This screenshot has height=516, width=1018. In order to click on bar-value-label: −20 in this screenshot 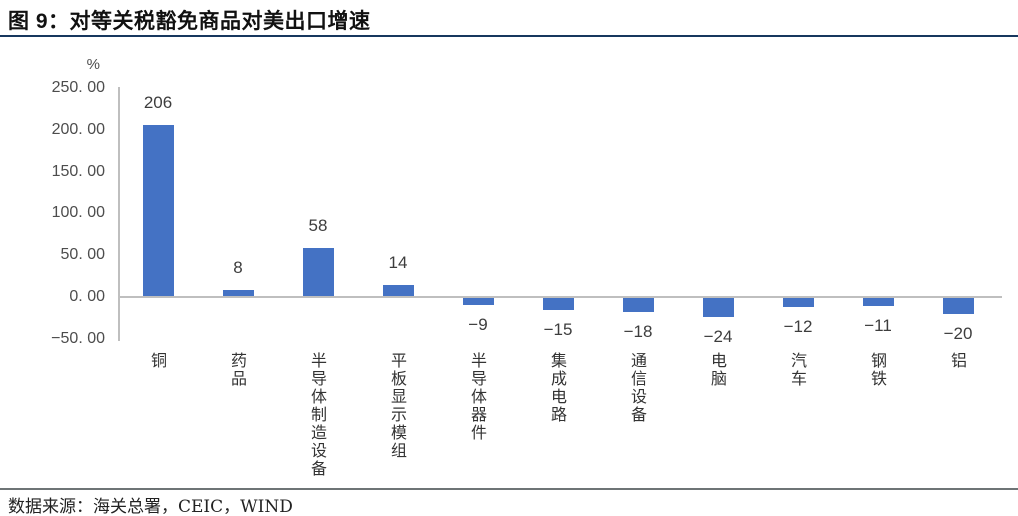, I will do `click(958, 333)`.